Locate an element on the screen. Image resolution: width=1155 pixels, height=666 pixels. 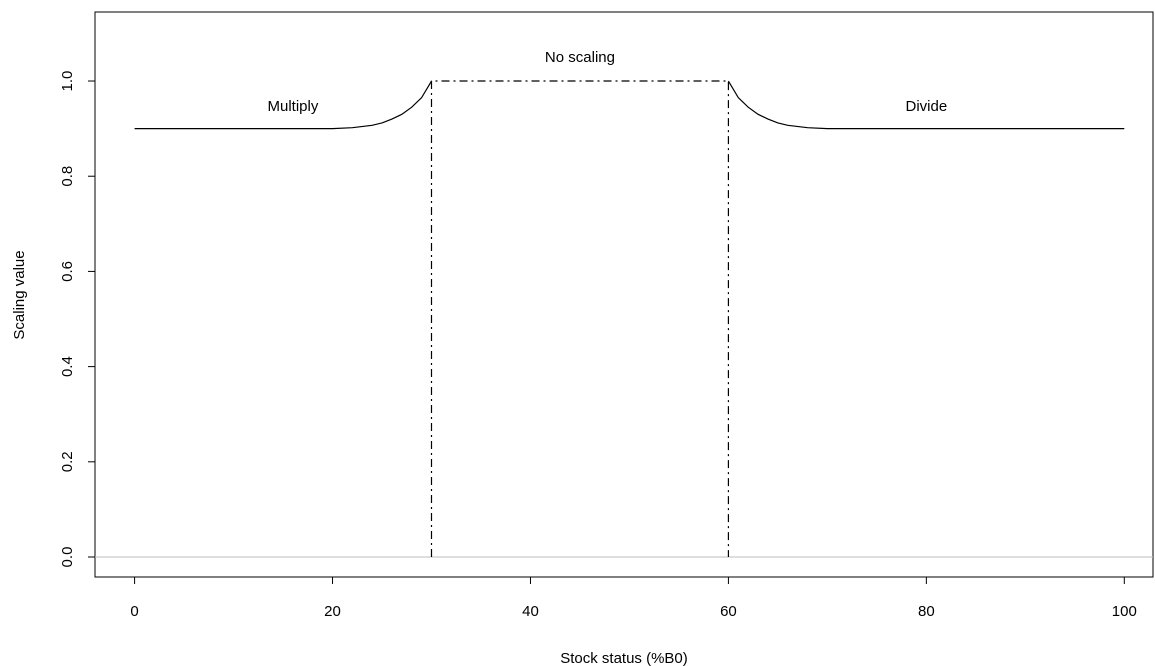
x-tick-label: 80 is located at coordinates (926, 611).